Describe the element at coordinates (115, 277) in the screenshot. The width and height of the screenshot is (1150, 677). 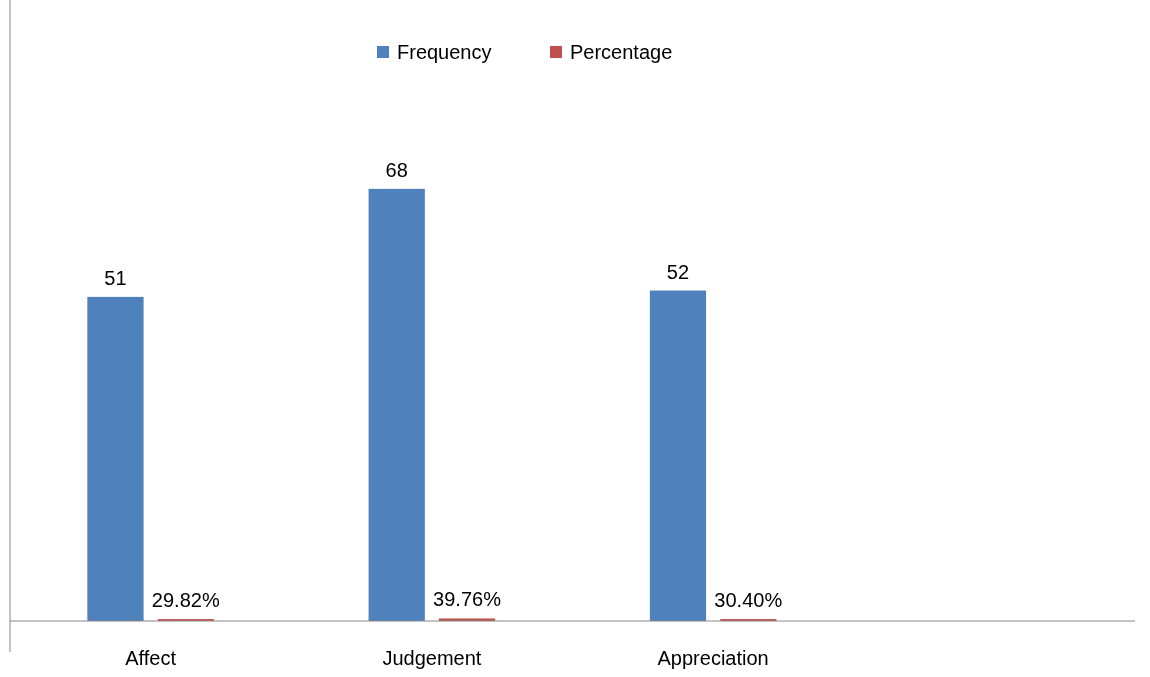
I see `data-label: 51` at that location.